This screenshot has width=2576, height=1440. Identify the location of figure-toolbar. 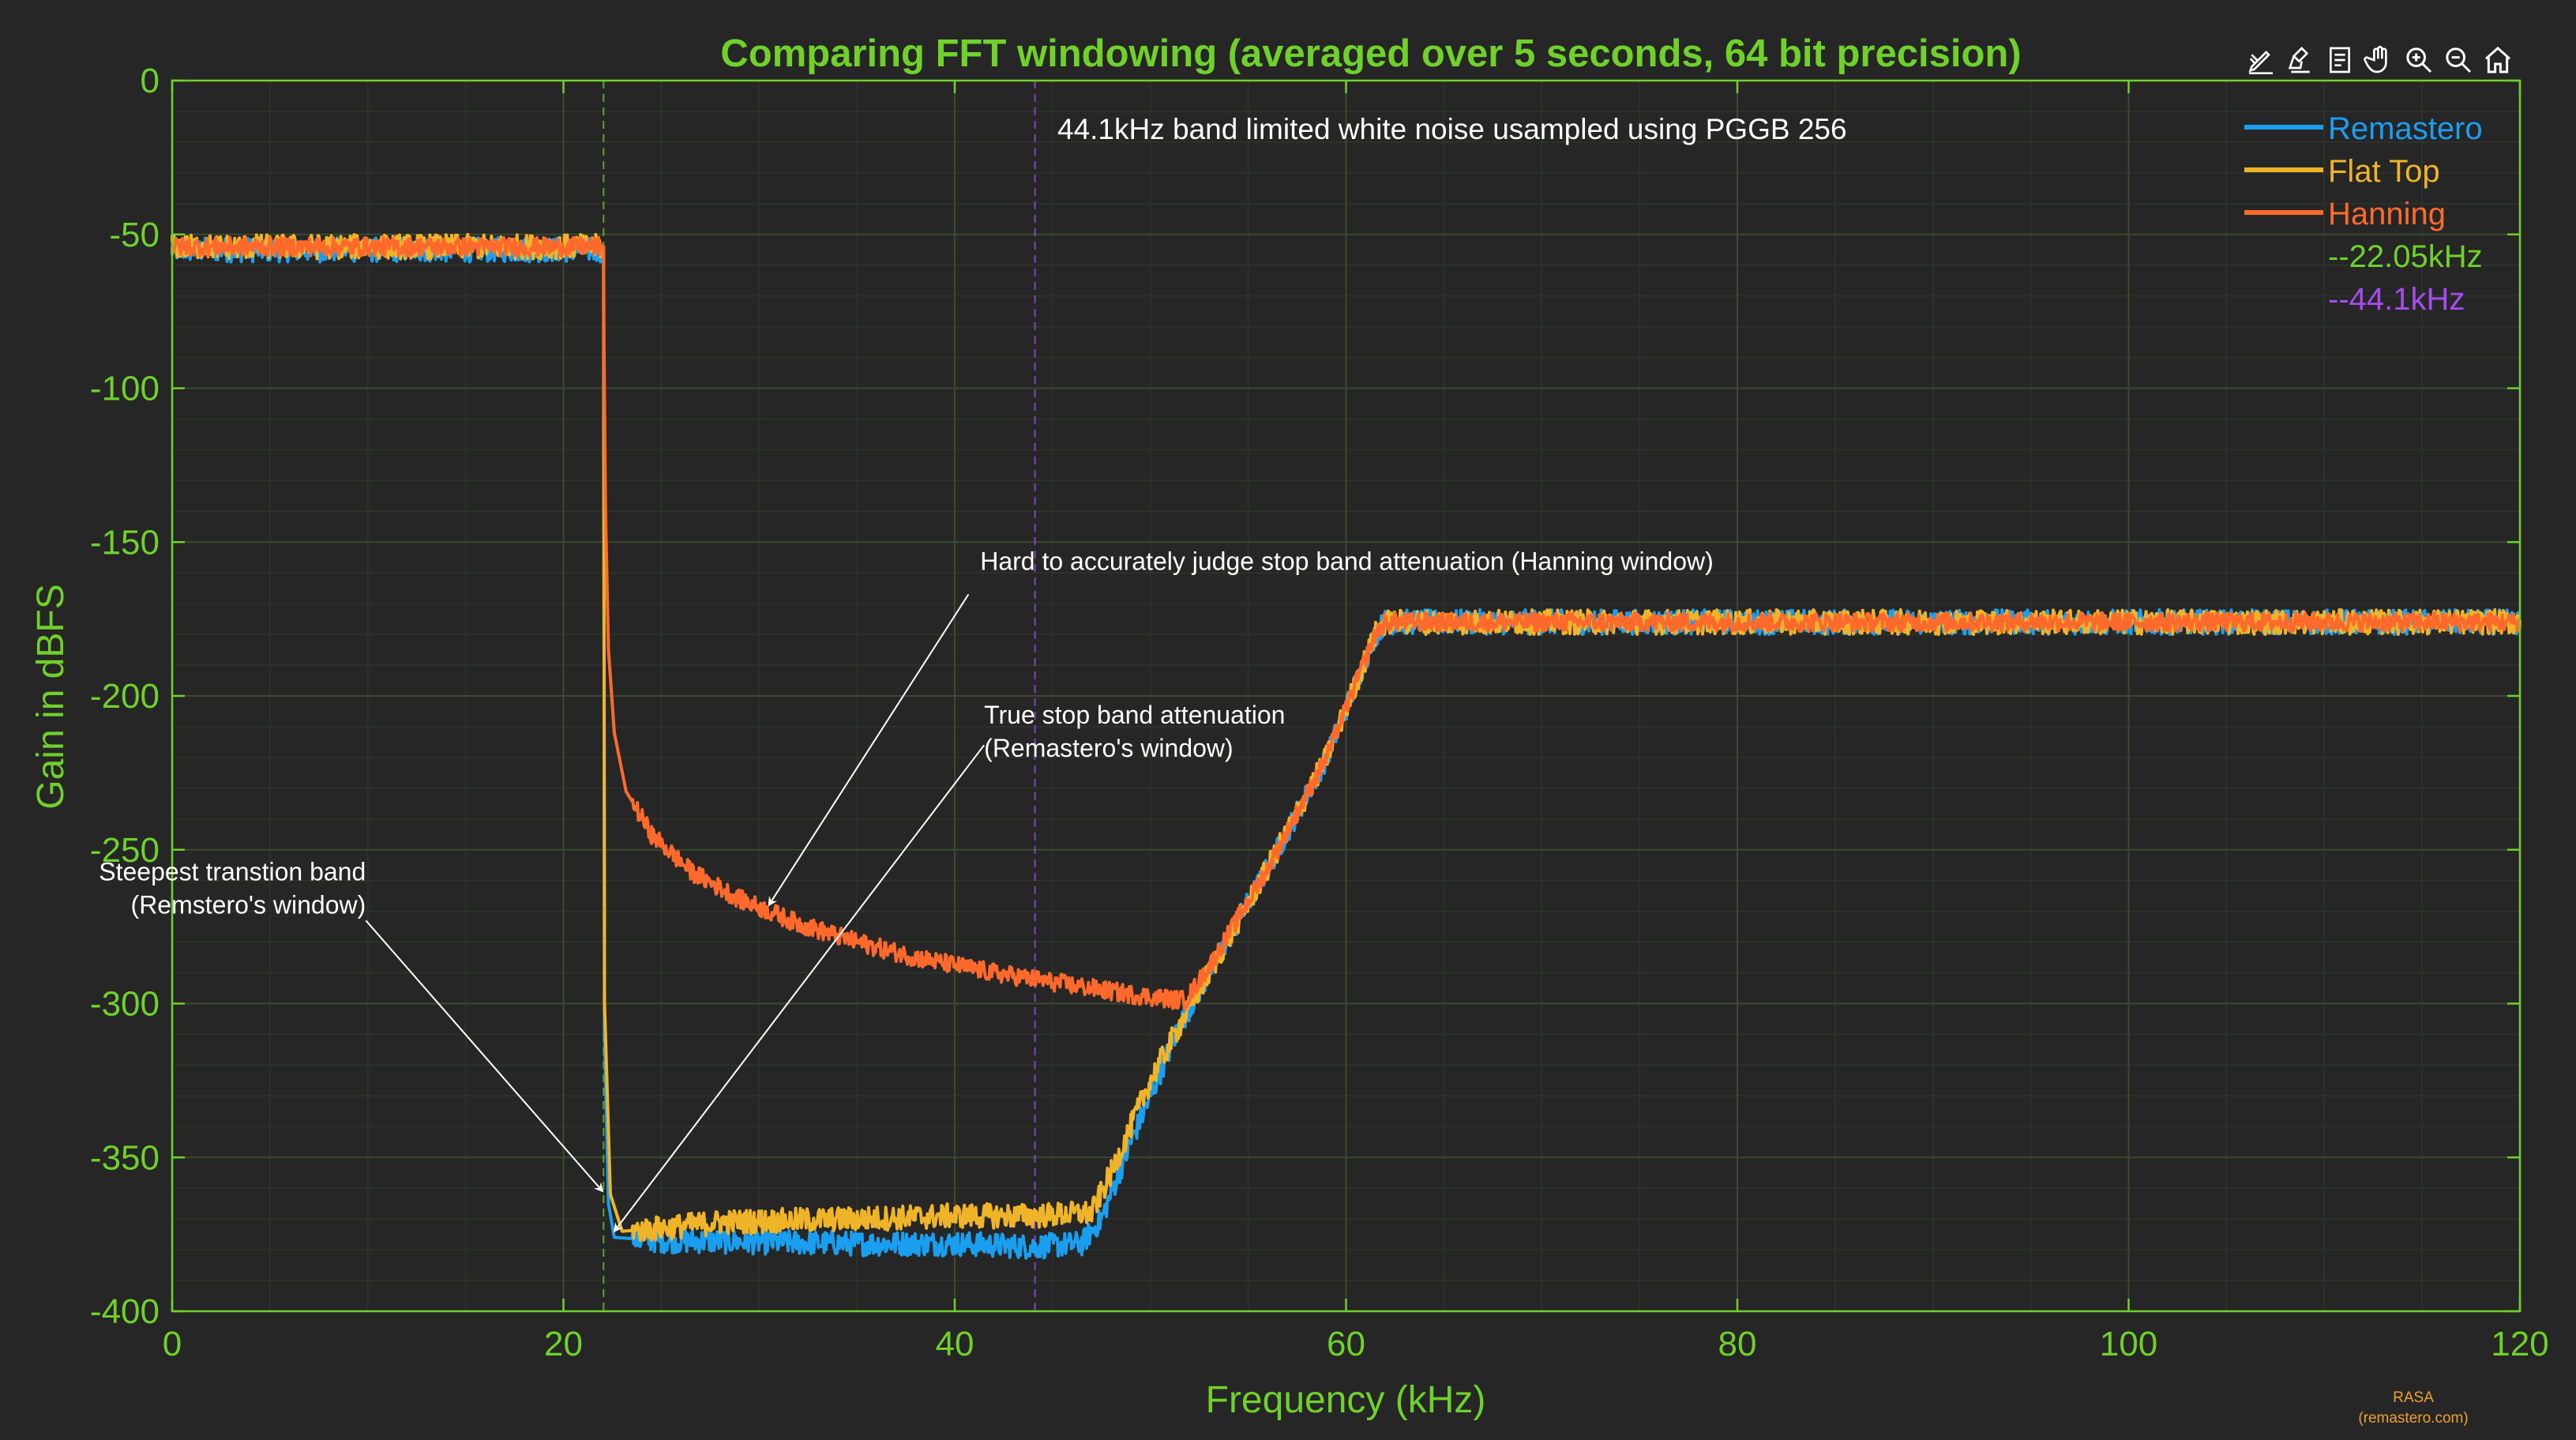
(2379, 60).